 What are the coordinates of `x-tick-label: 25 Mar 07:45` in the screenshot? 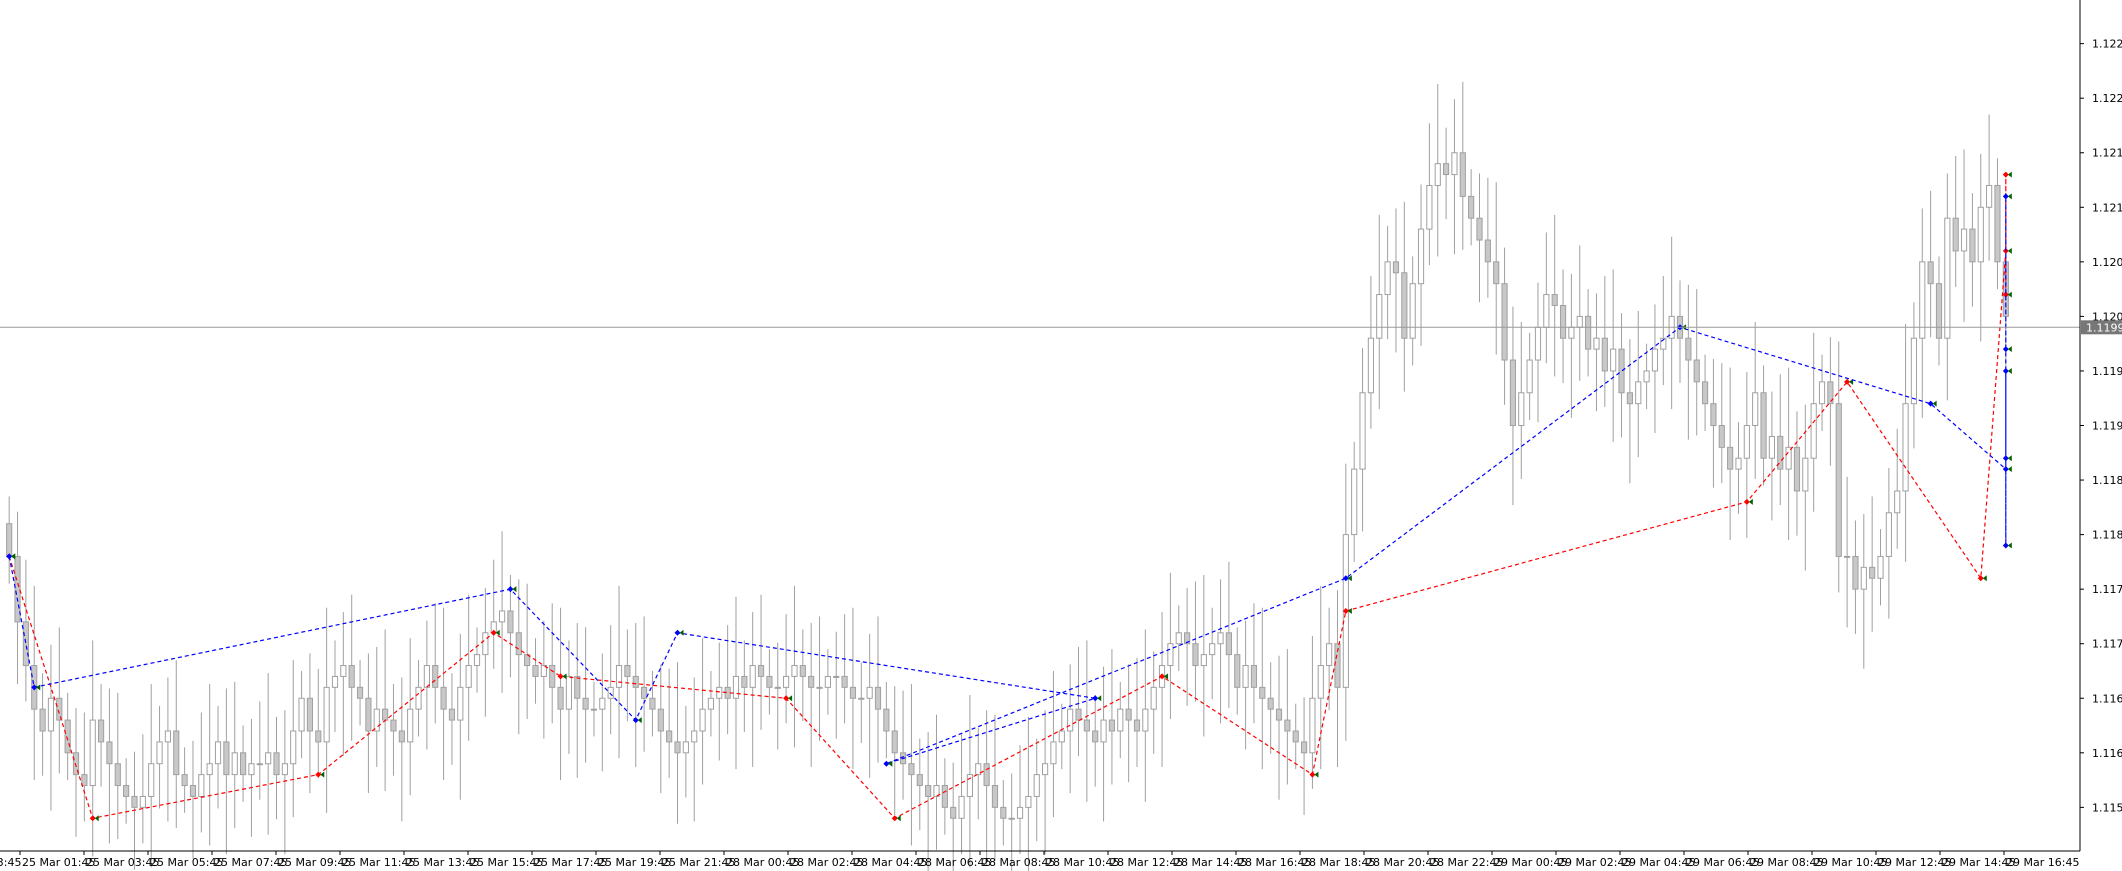 It's located at (250, 862).